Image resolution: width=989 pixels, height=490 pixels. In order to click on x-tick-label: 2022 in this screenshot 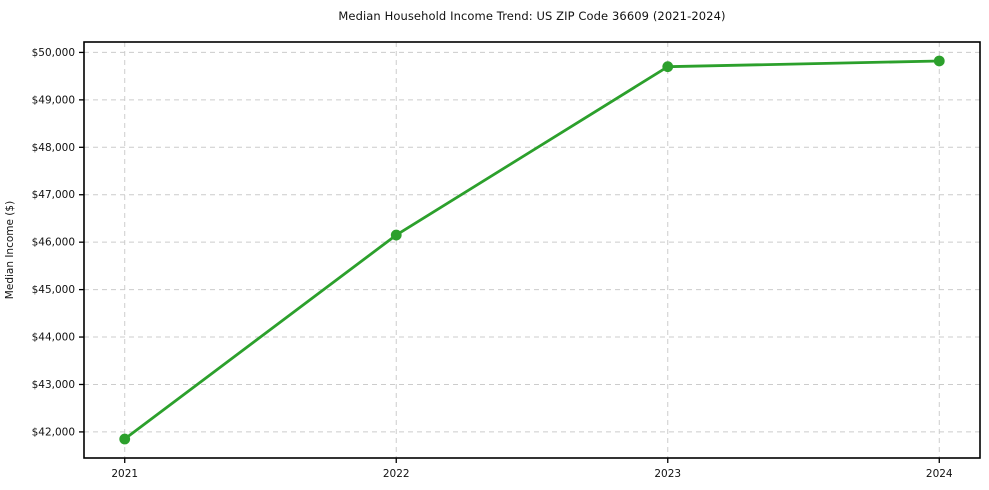, I will do `click(396, 474)`.